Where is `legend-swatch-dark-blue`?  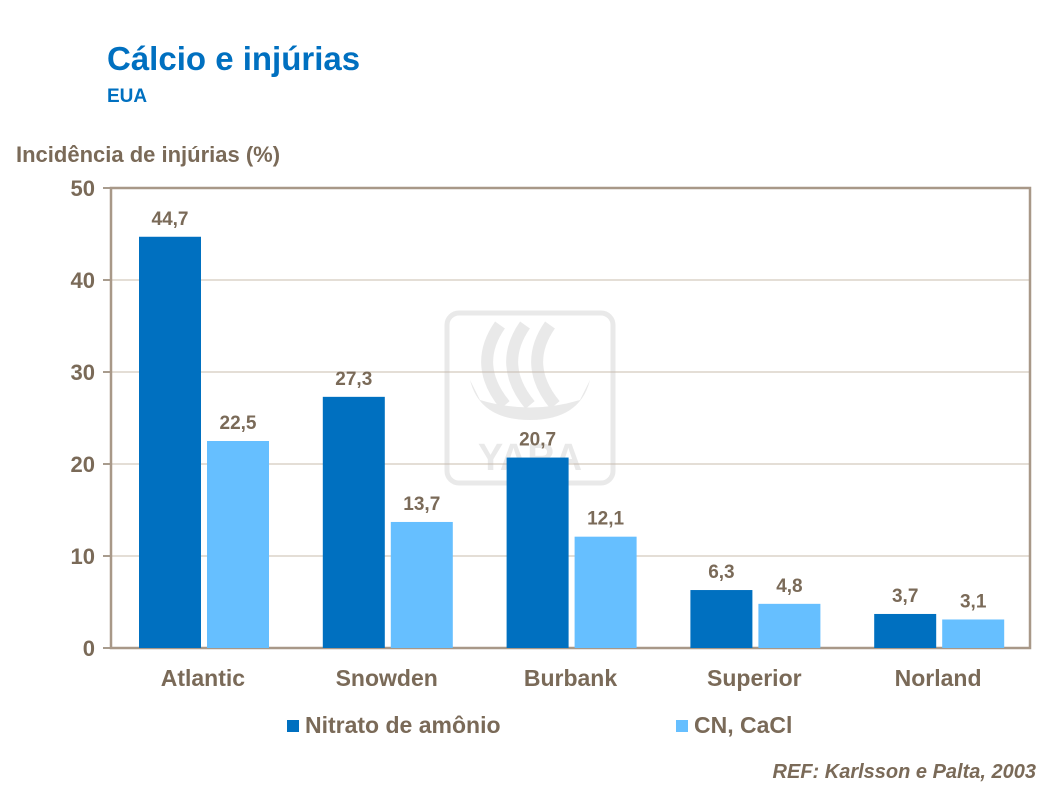 legend-swatch-dark-blue is located at coordinates (293, 725).